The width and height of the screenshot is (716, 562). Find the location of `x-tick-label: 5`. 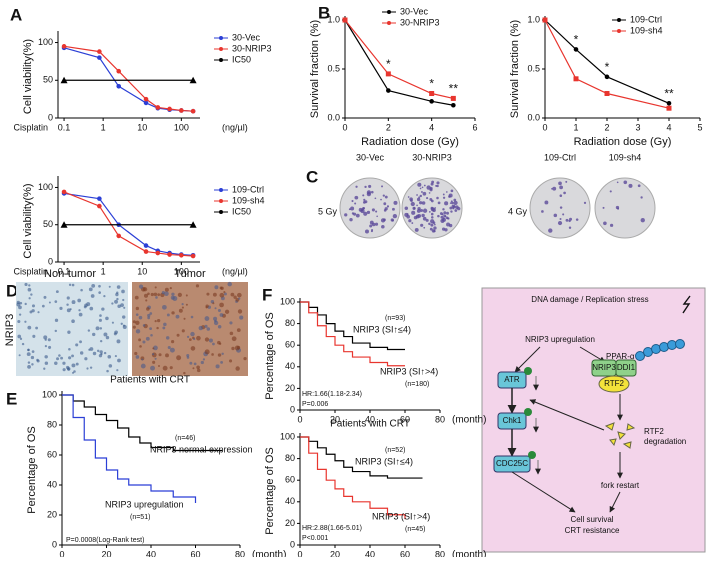

x-tick-label: 5 is located at coordinates (699, 127).